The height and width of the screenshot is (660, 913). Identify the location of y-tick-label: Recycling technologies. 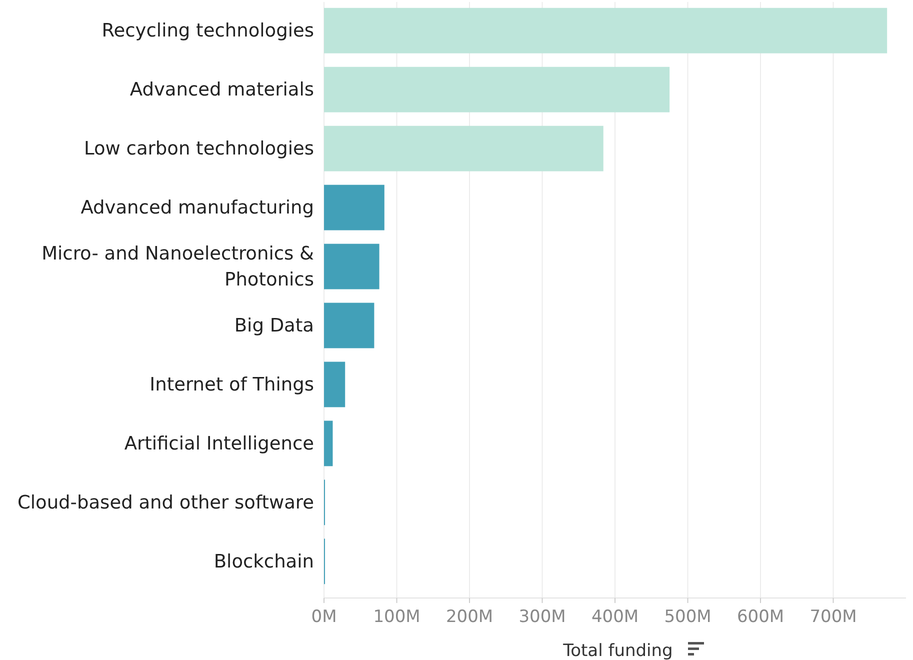
(208, 31).